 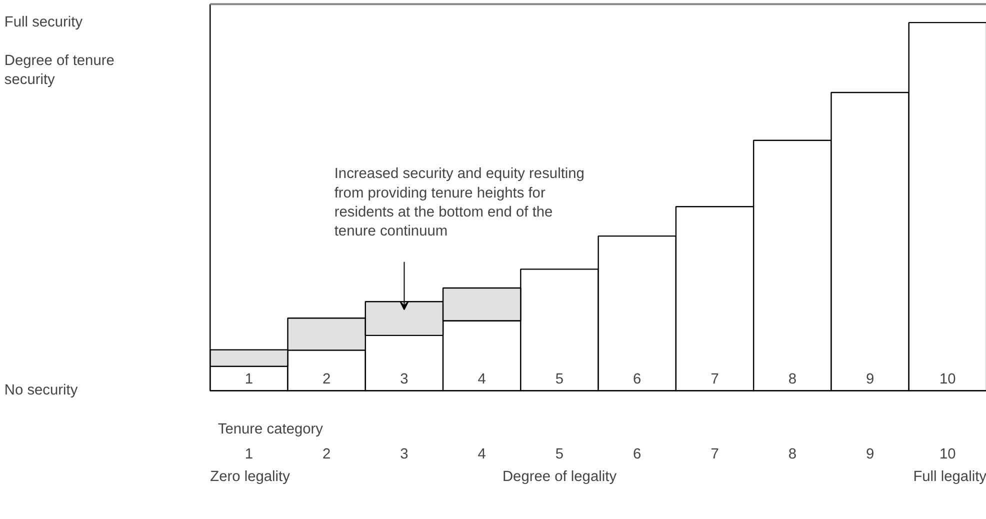 I want to click on text: Degree of tenure security, so click(x=59, y=70).